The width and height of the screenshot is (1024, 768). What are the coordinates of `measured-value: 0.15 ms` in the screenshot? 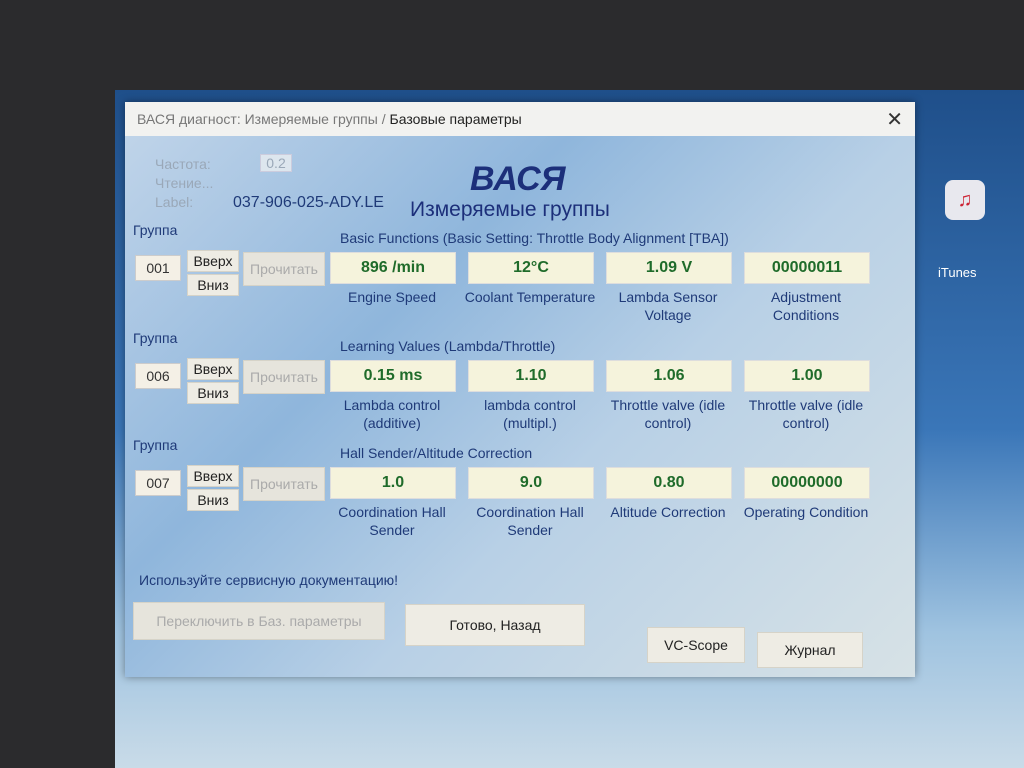 It's located at (393, 376).